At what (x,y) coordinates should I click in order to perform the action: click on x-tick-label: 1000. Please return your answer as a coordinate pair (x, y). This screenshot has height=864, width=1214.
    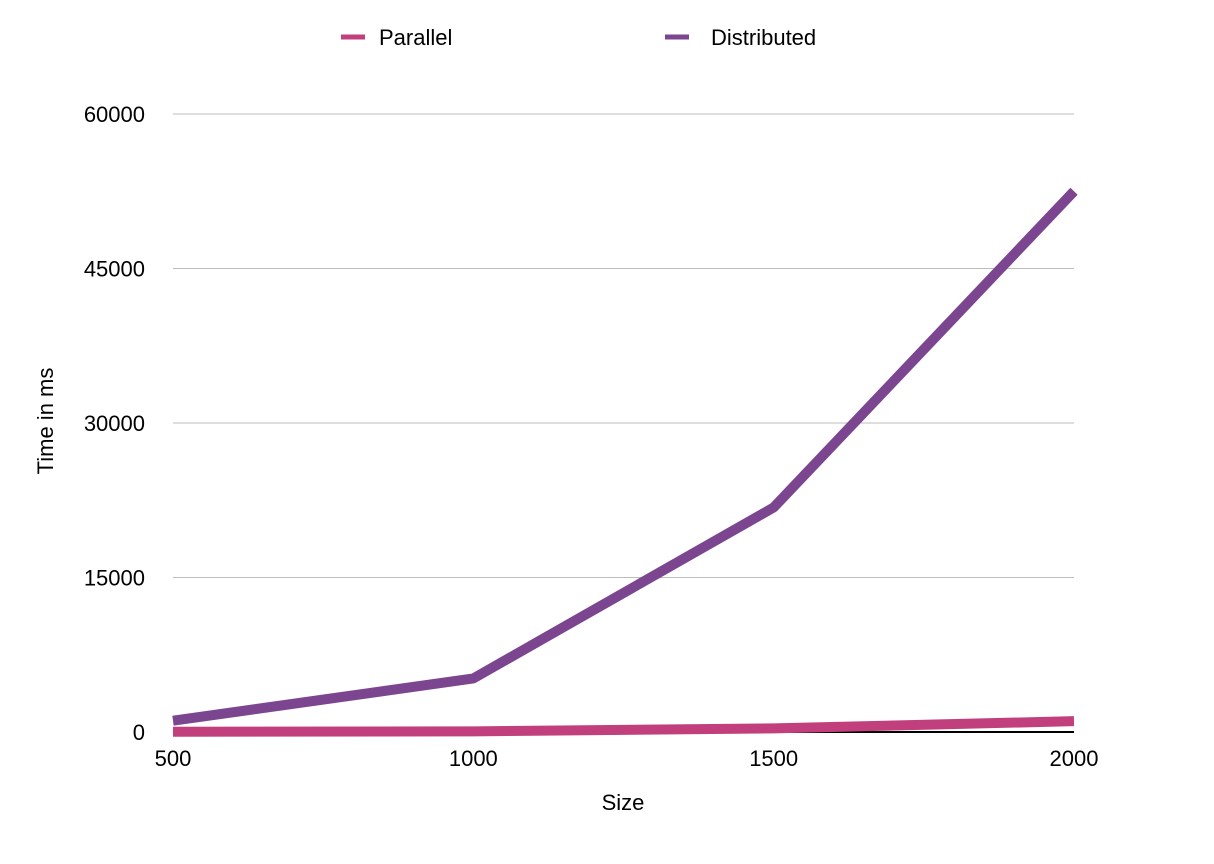
    Looking at the image, I should click on (473, 758).